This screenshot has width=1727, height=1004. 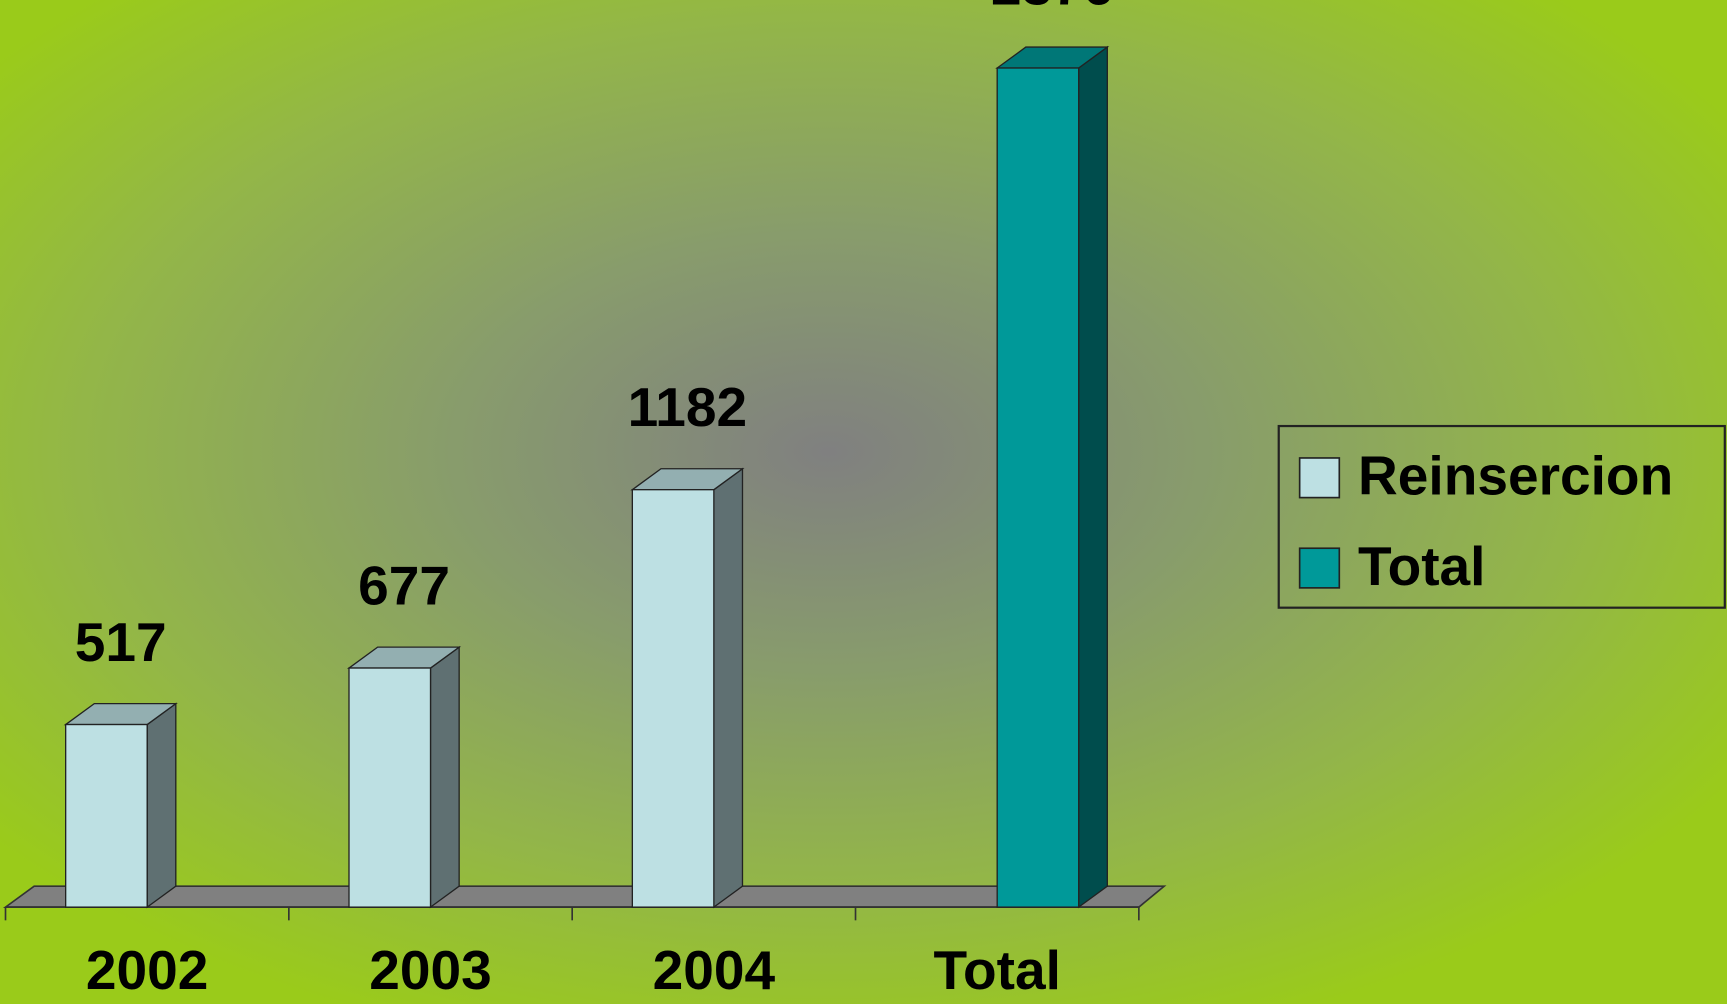 What do you see at coordinates (404, 585) in the screenshot?
I see `data-label: 677` at bounding box center [404, 585].